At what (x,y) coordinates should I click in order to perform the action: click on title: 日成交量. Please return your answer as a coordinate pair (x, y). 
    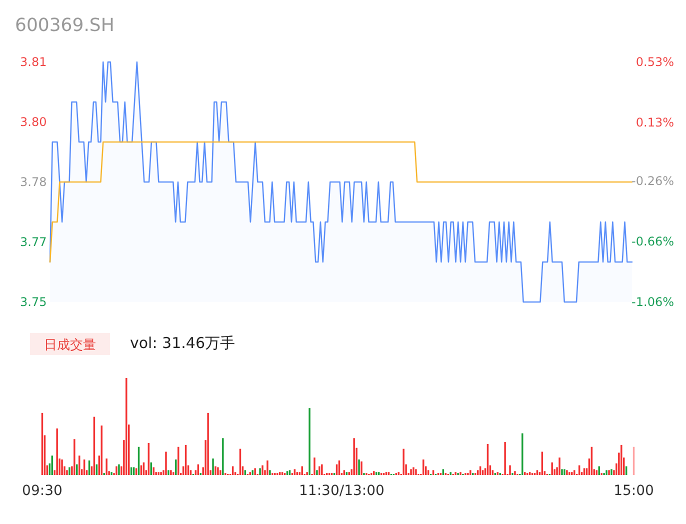
    Looking at the image, I should click on (70, 344).